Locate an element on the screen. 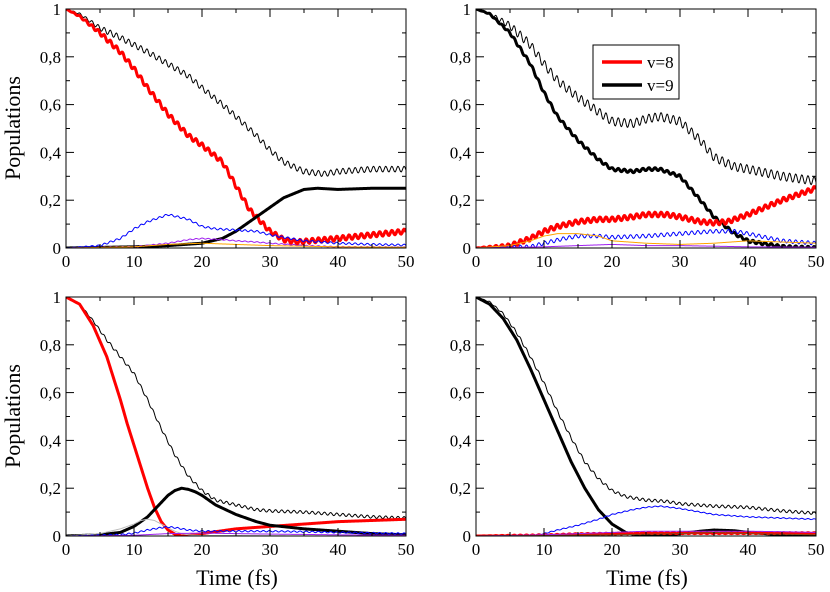 The height and width of the screenshot is (592, 830). legend-box is located at coordinates (636, 72).